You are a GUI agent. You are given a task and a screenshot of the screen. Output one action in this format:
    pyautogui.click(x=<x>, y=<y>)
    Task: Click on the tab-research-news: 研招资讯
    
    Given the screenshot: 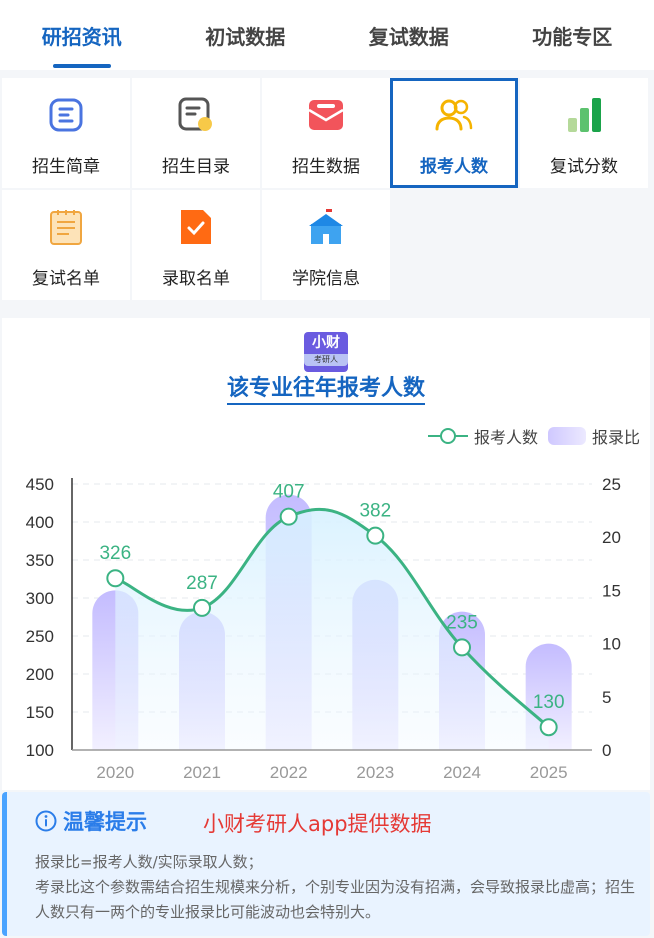 What is the action you would take?
    pyautogui.click(x=82, y=35)
    